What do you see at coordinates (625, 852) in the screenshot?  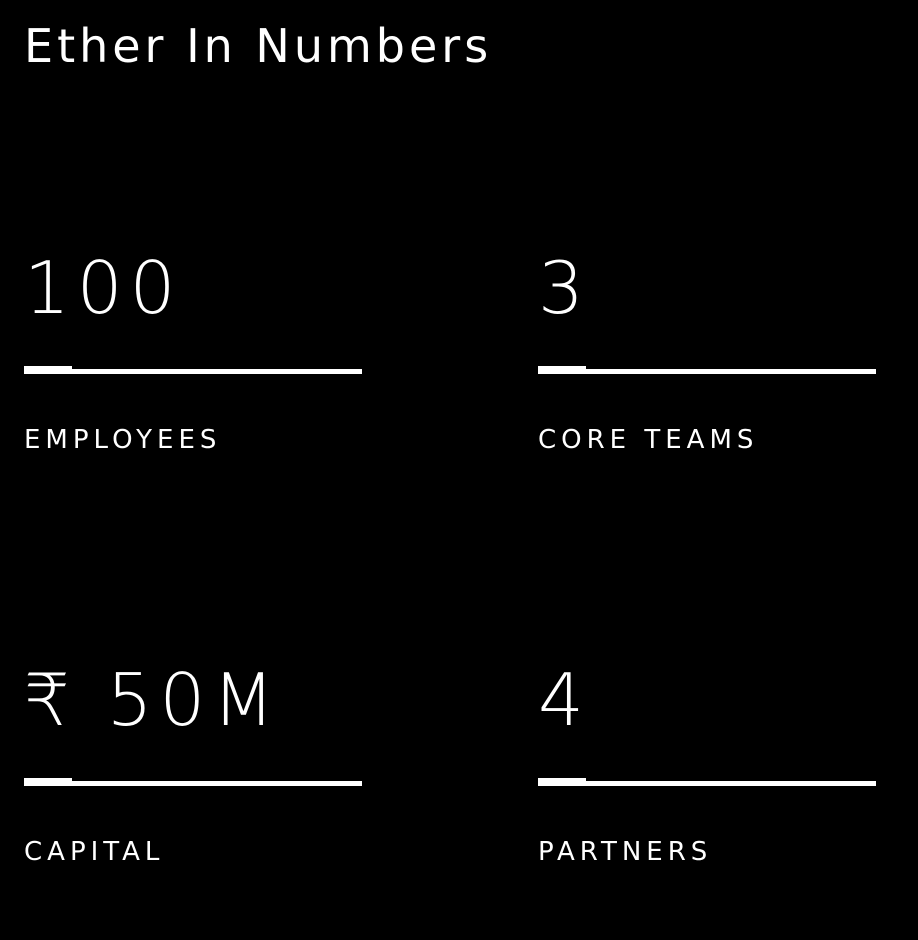 I see `stat-label: PARTNERS` at bounding box center [625, 852].